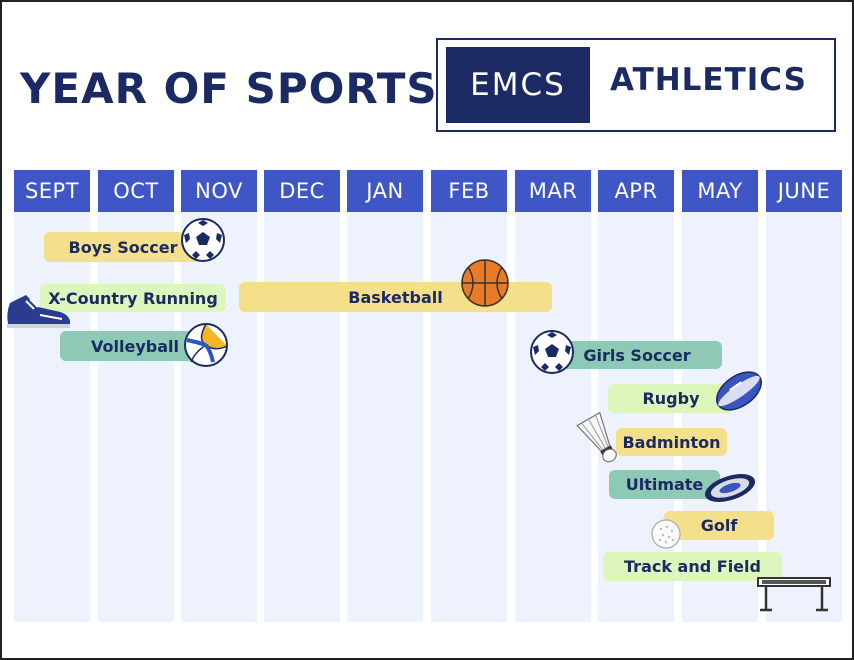  Describe the element at coordinates (302, 417) in the screenshot. I see `month-column-dec` at that location.